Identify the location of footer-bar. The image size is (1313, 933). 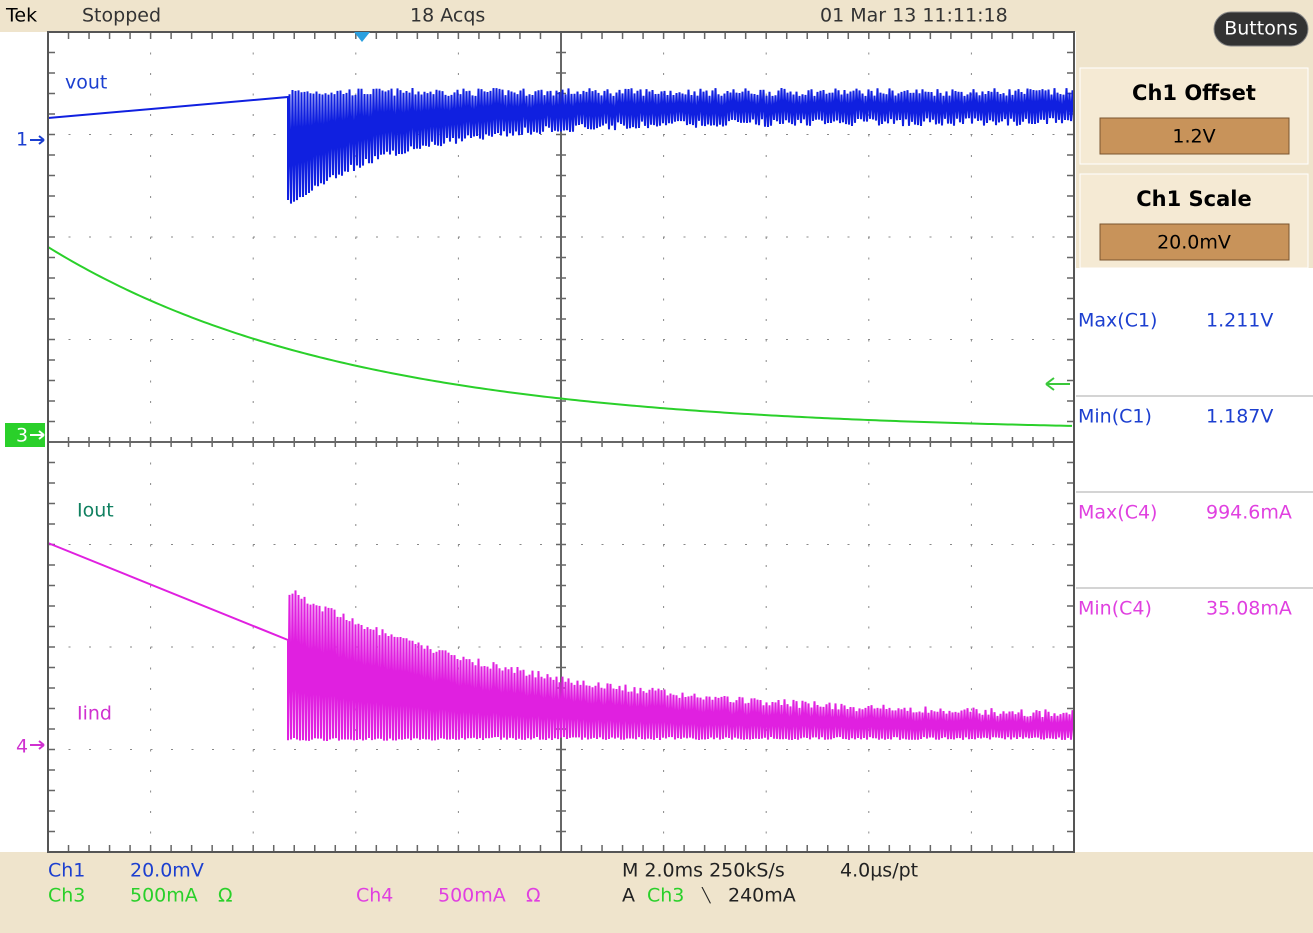
(656, 892).